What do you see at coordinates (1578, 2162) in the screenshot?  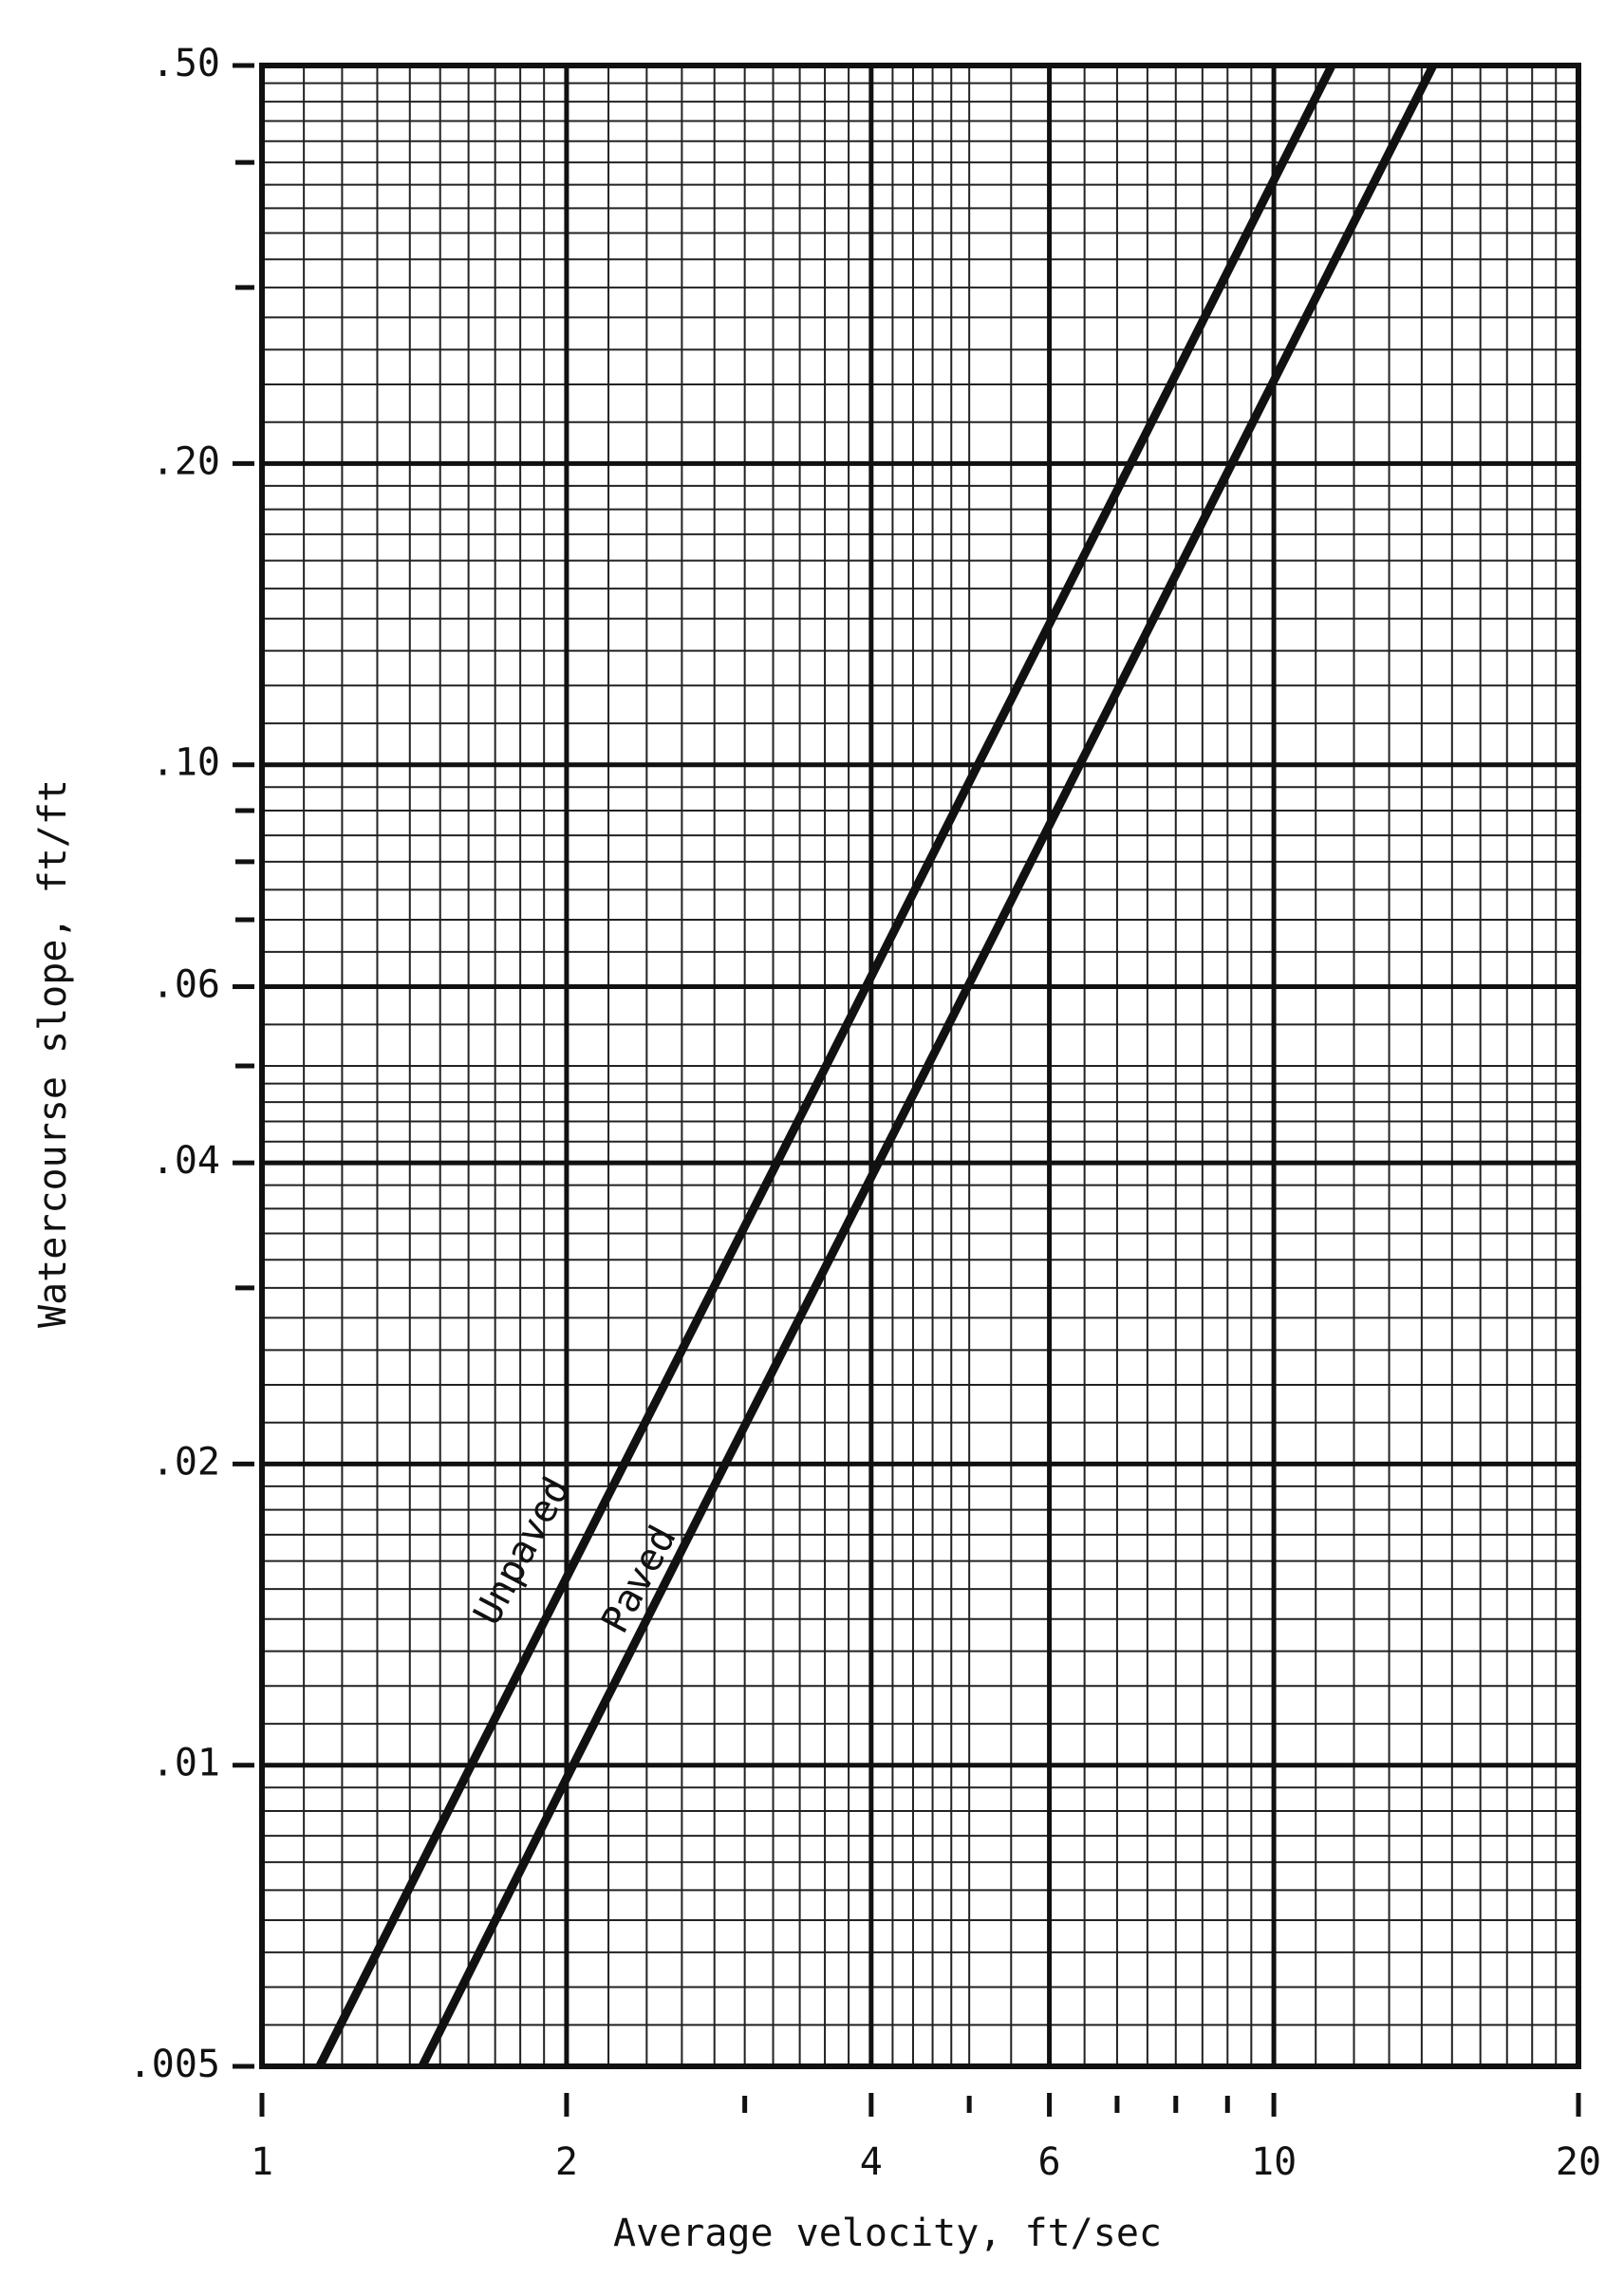 I see `x-tick-label: 20` at bounding box center [1578, 2162].